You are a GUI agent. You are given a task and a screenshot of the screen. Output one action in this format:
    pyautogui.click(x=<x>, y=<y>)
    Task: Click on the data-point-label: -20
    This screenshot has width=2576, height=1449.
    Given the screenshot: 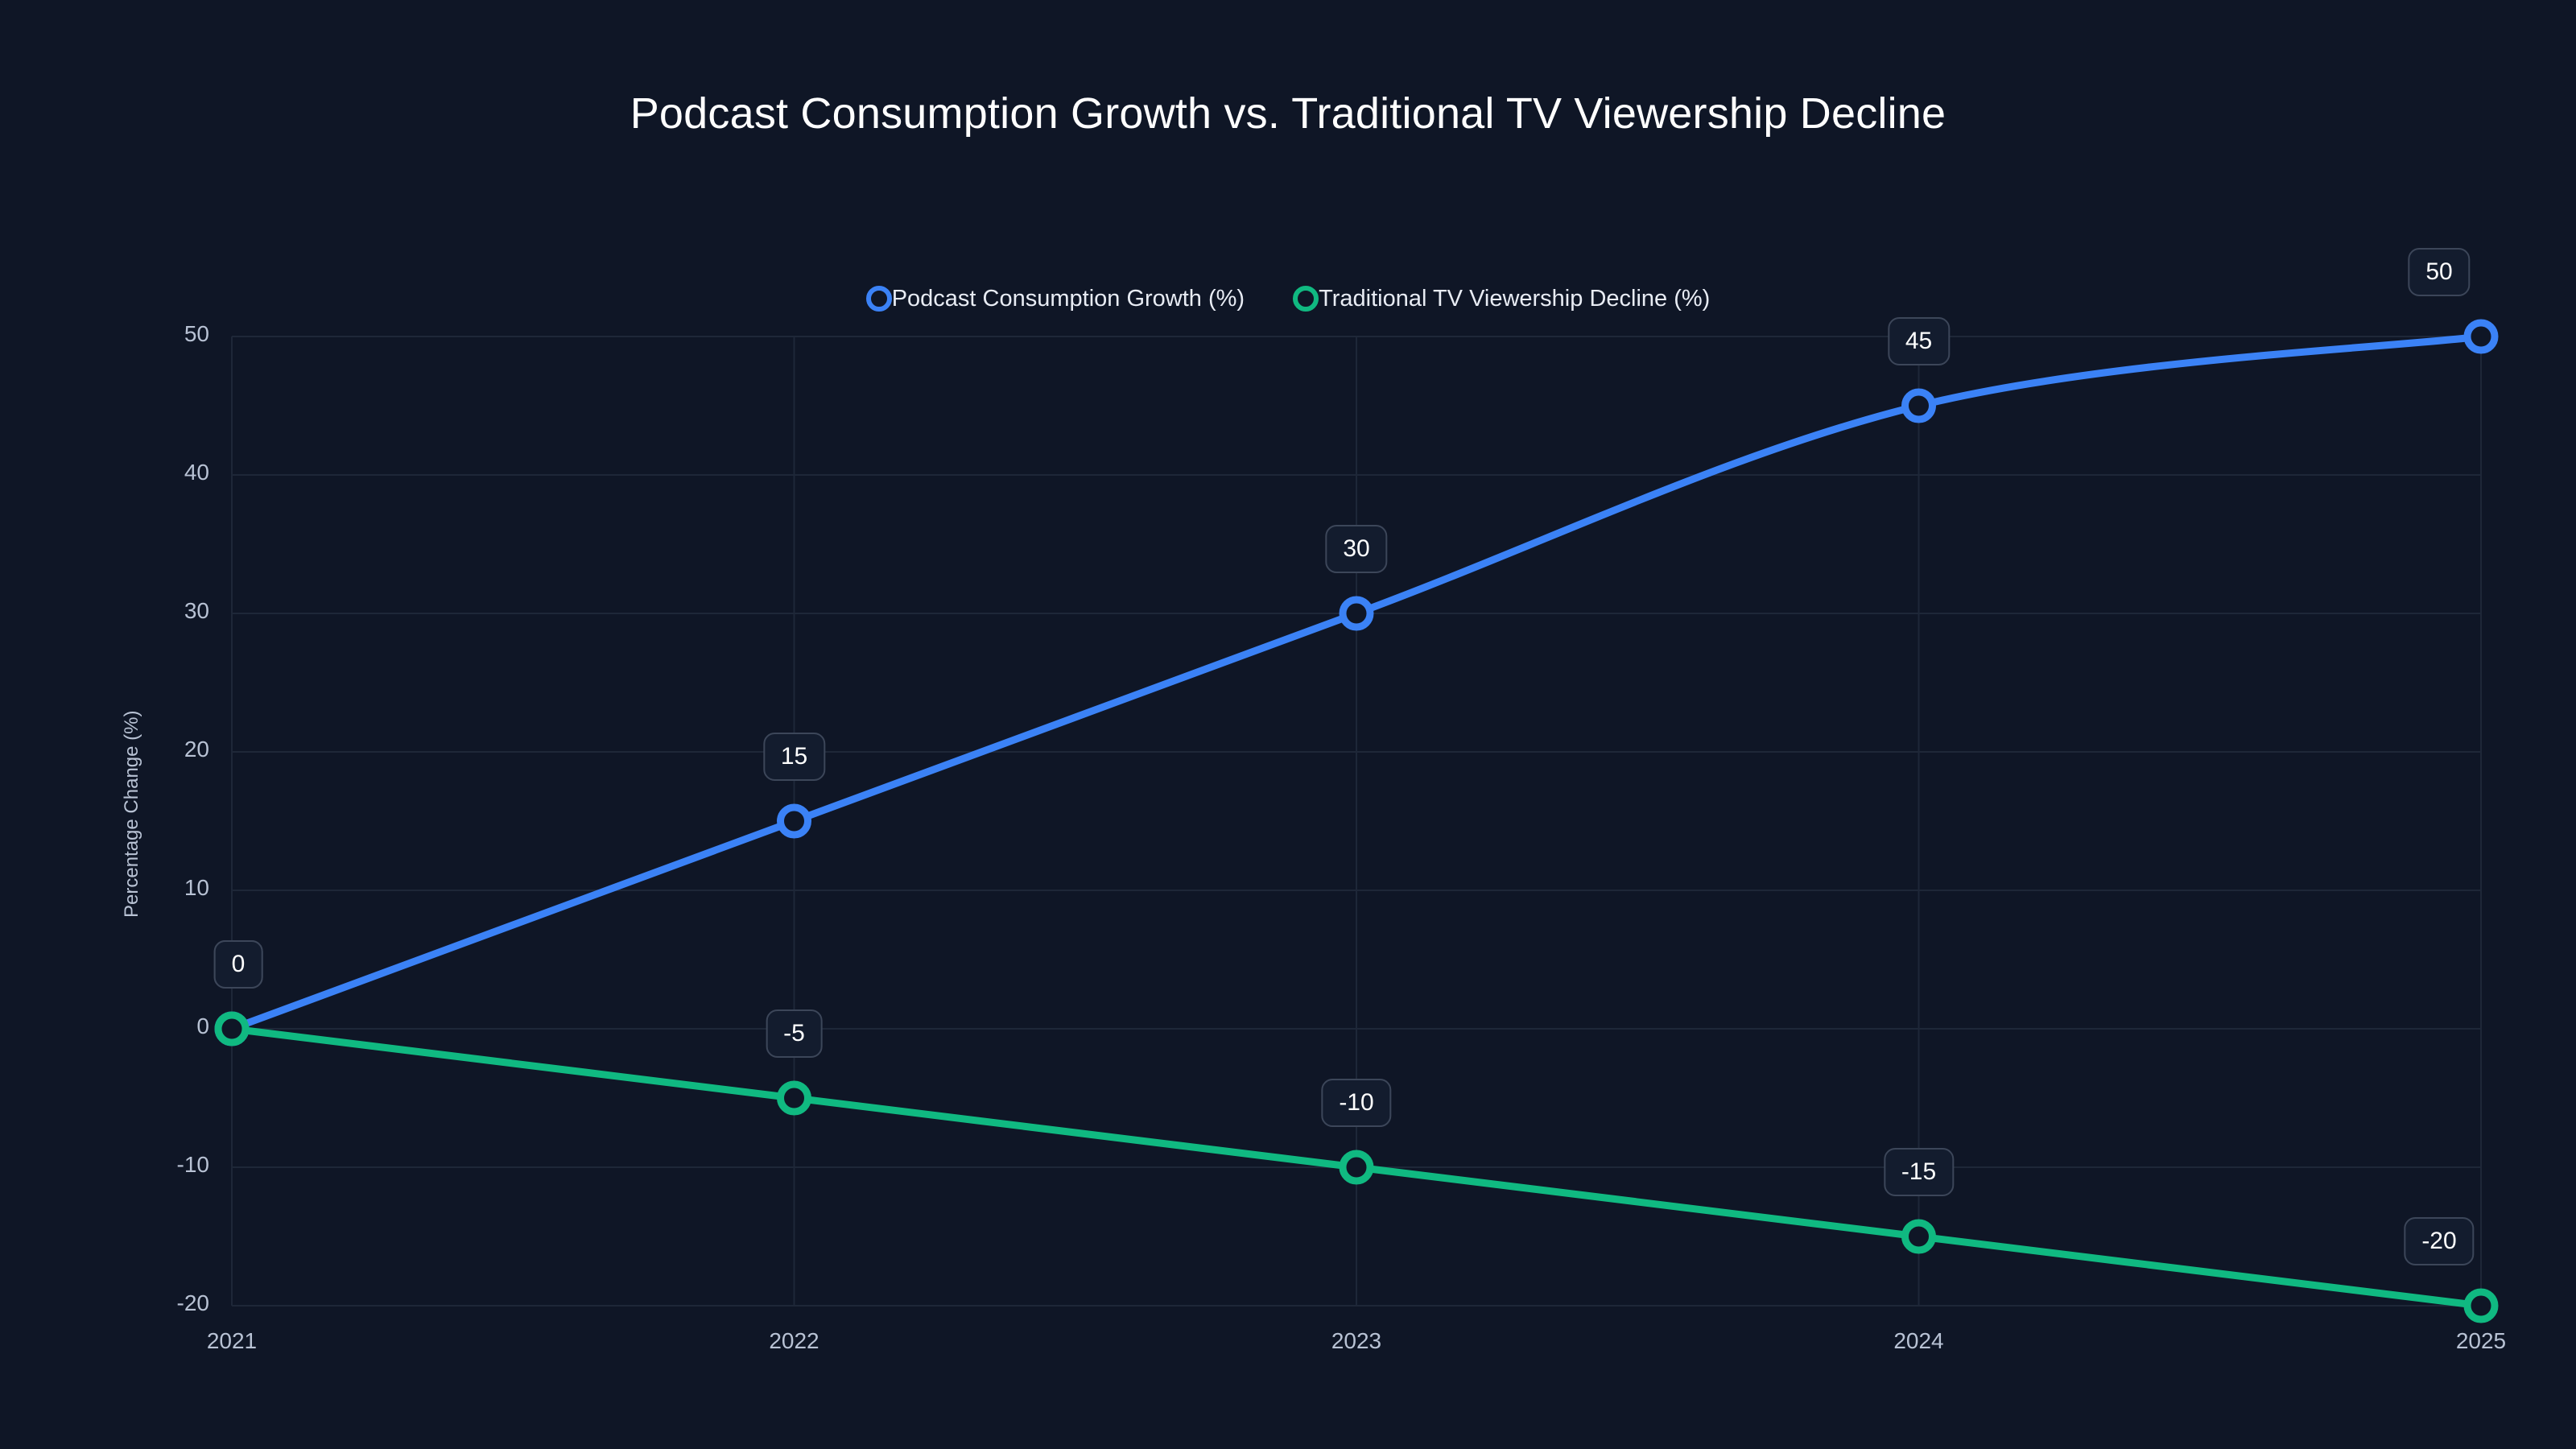 What is the action you would take?
    pyautogui.click(x=2439, y=1241)
    